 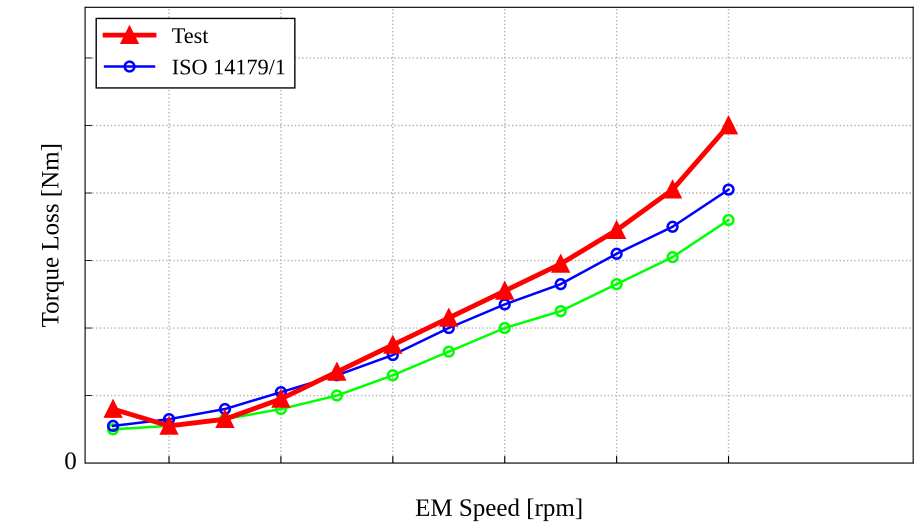 I want to click on y-axis-title: Torque Loss [Nm], so click(x=52, y=235).